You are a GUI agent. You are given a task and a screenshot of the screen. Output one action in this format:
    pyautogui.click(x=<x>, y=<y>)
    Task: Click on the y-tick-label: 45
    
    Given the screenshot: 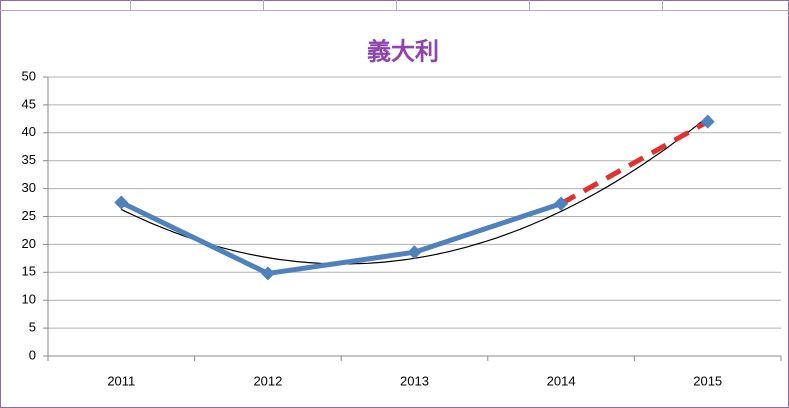 What is the action you would take?
    pyautogui.click(x=29, y=103)
    